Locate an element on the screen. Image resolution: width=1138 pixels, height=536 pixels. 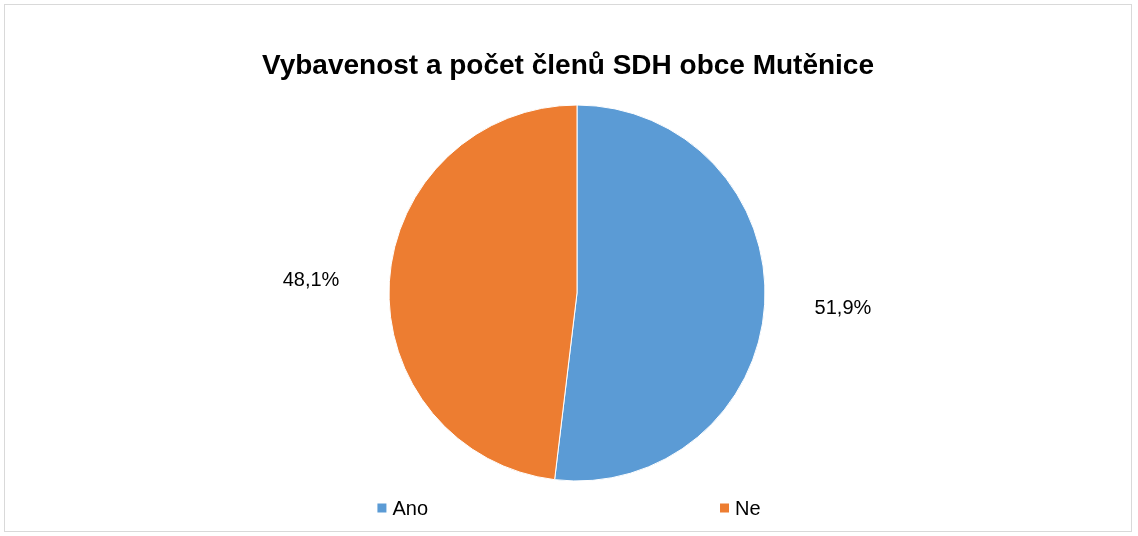
data-label: 51,9% is located at coordinates (843, 306).